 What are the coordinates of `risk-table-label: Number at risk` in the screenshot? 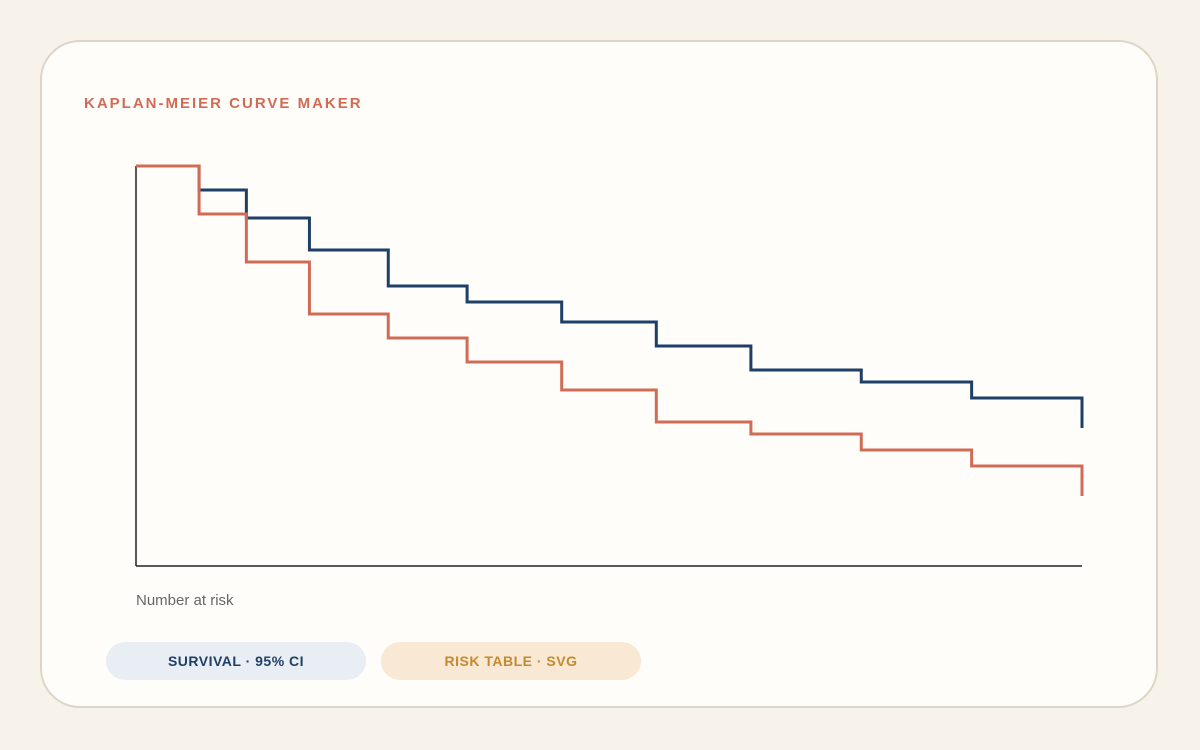 It's located at (185, 600).